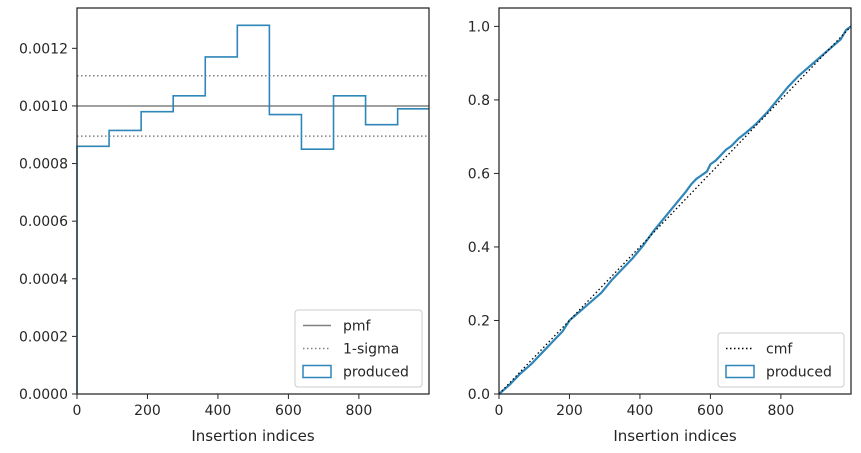 The width and height of the screenshot is (861, 453). I want to click on y-tick-label: 0.0002, so click(43, 337).